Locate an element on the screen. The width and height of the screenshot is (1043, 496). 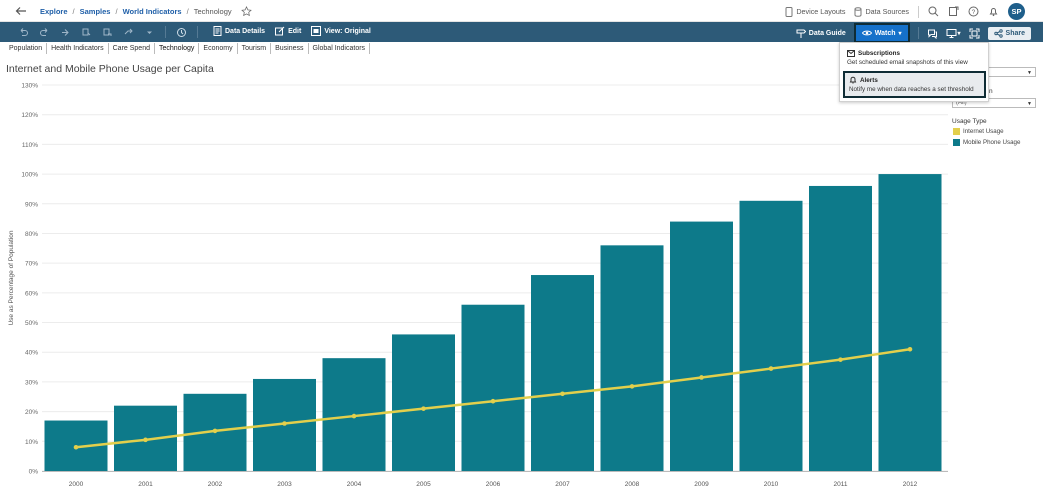
x-tick-label: 2011 is located at coordinates (841, 484).